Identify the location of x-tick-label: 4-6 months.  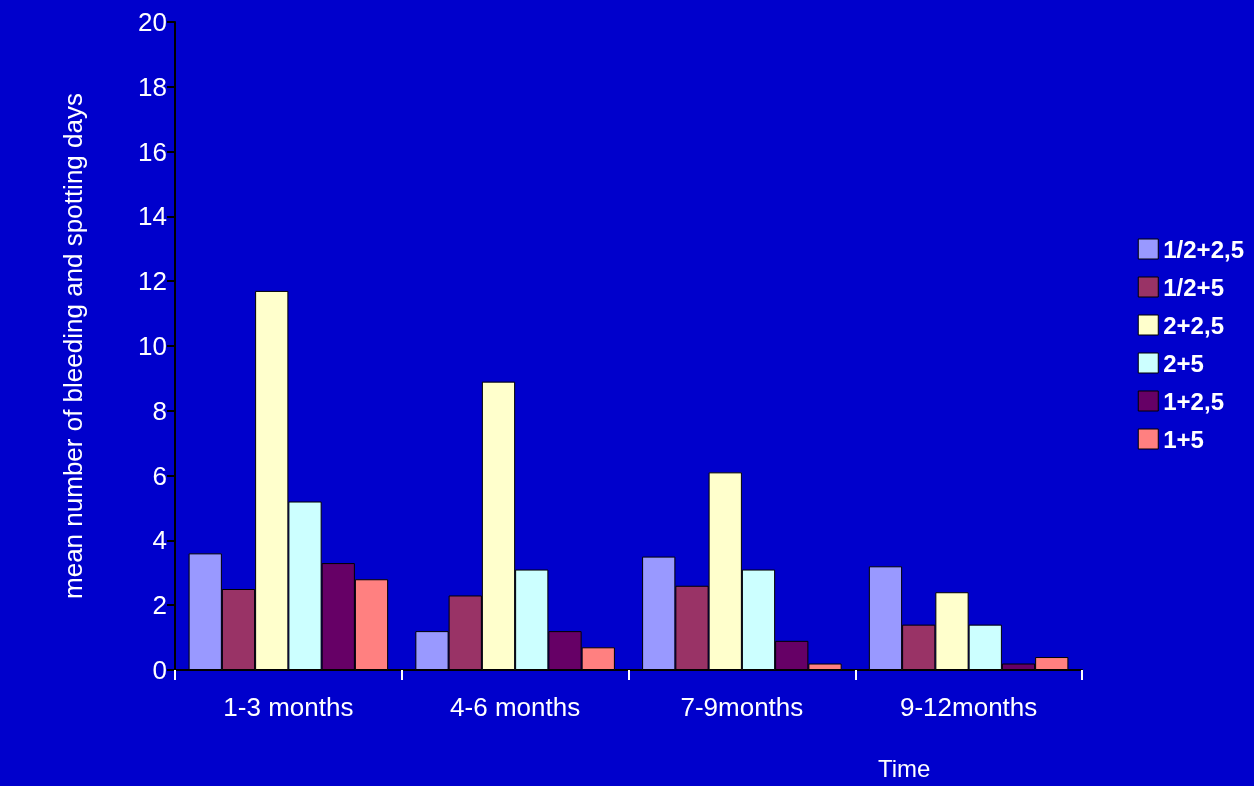
(515, 707).